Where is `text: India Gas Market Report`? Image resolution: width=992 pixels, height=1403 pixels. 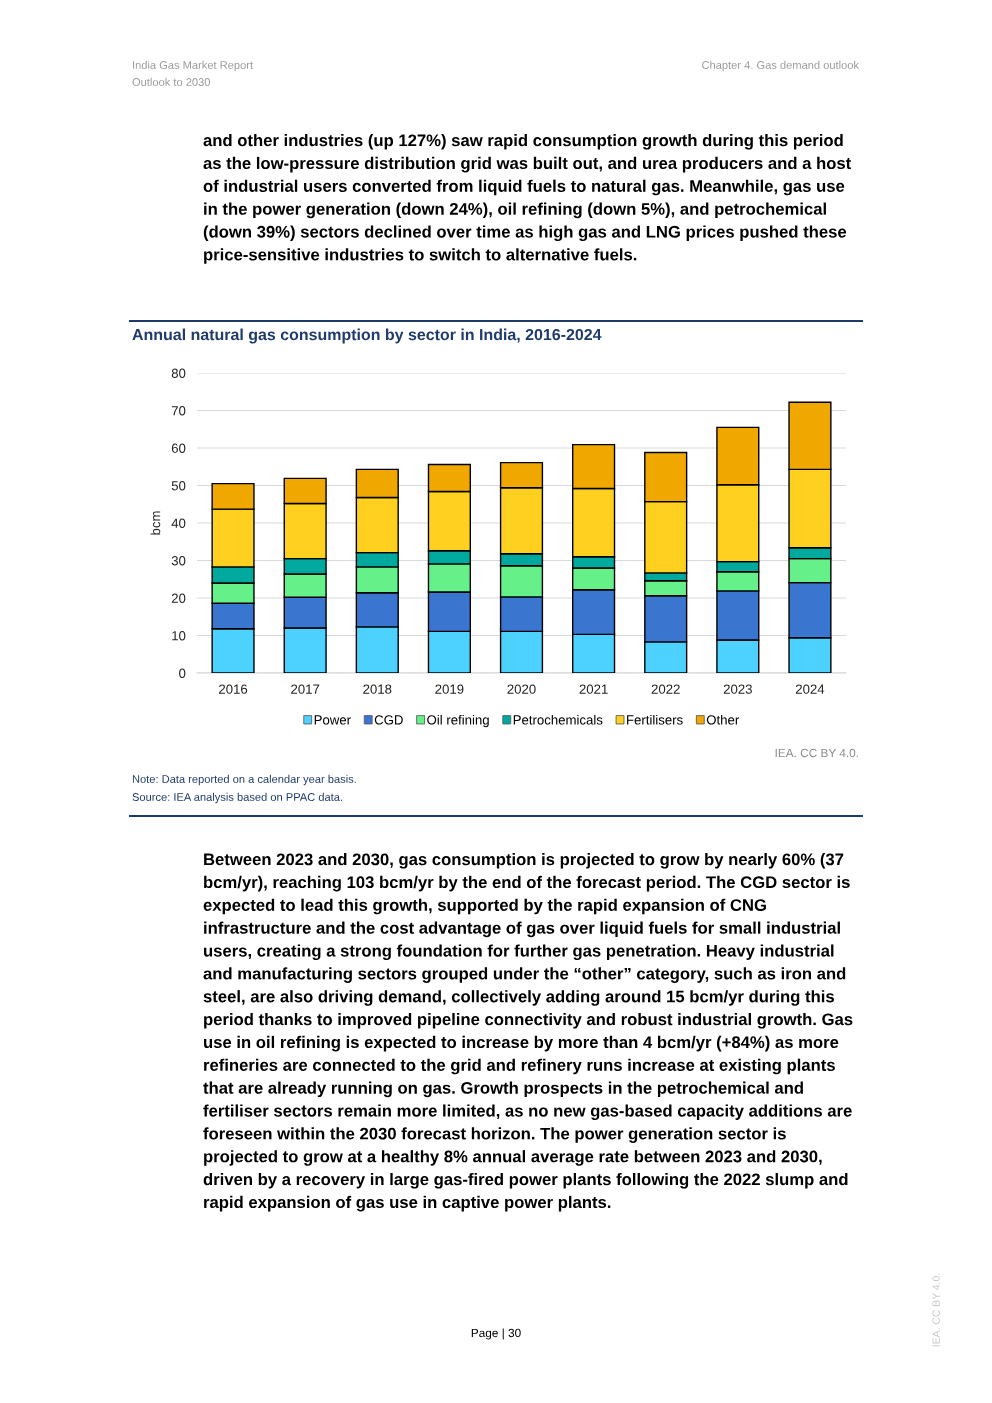 text: India Gas Market Report is located at coordinates (193, 66).